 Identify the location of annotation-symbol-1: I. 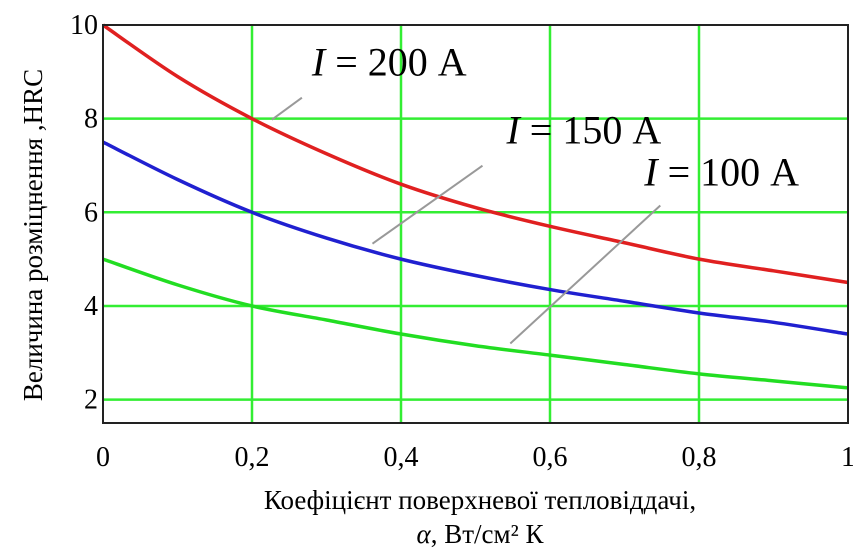
(513, 130).